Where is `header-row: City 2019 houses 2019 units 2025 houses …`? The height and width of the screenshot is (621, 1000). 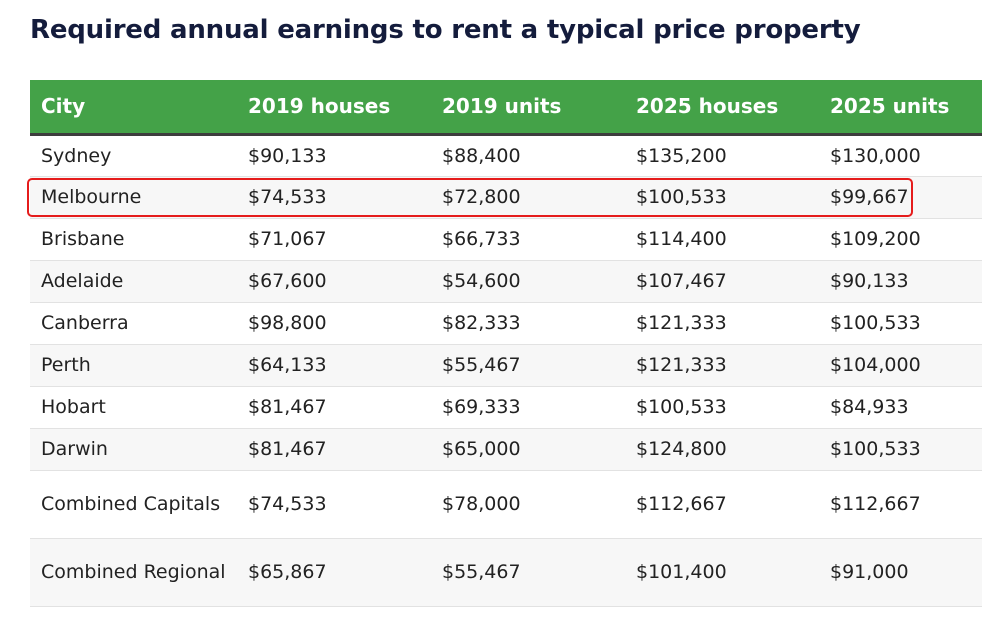
header-row: City 2019 houses 2019 units 2025 houses … is located at coordinates (506, 108).